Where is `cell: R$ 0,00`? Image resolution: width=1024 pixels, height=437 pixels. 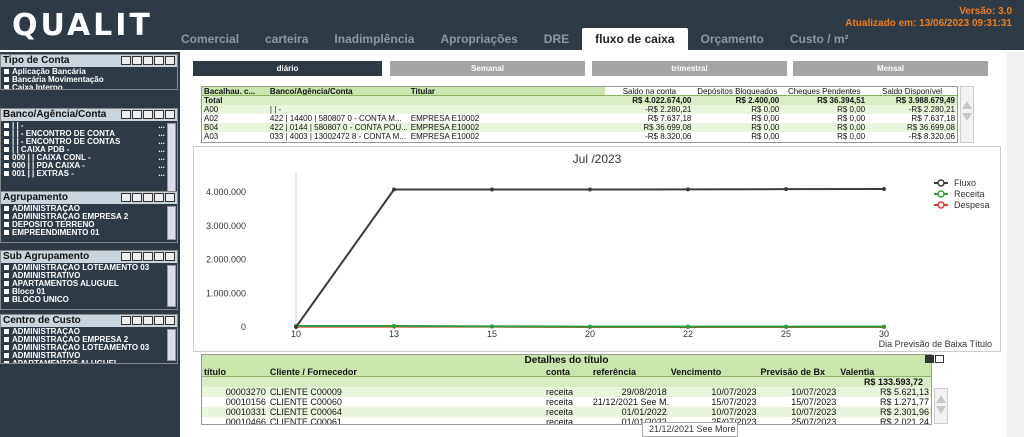
cell: R$ 0,00 is located at coordinates (765, 127).